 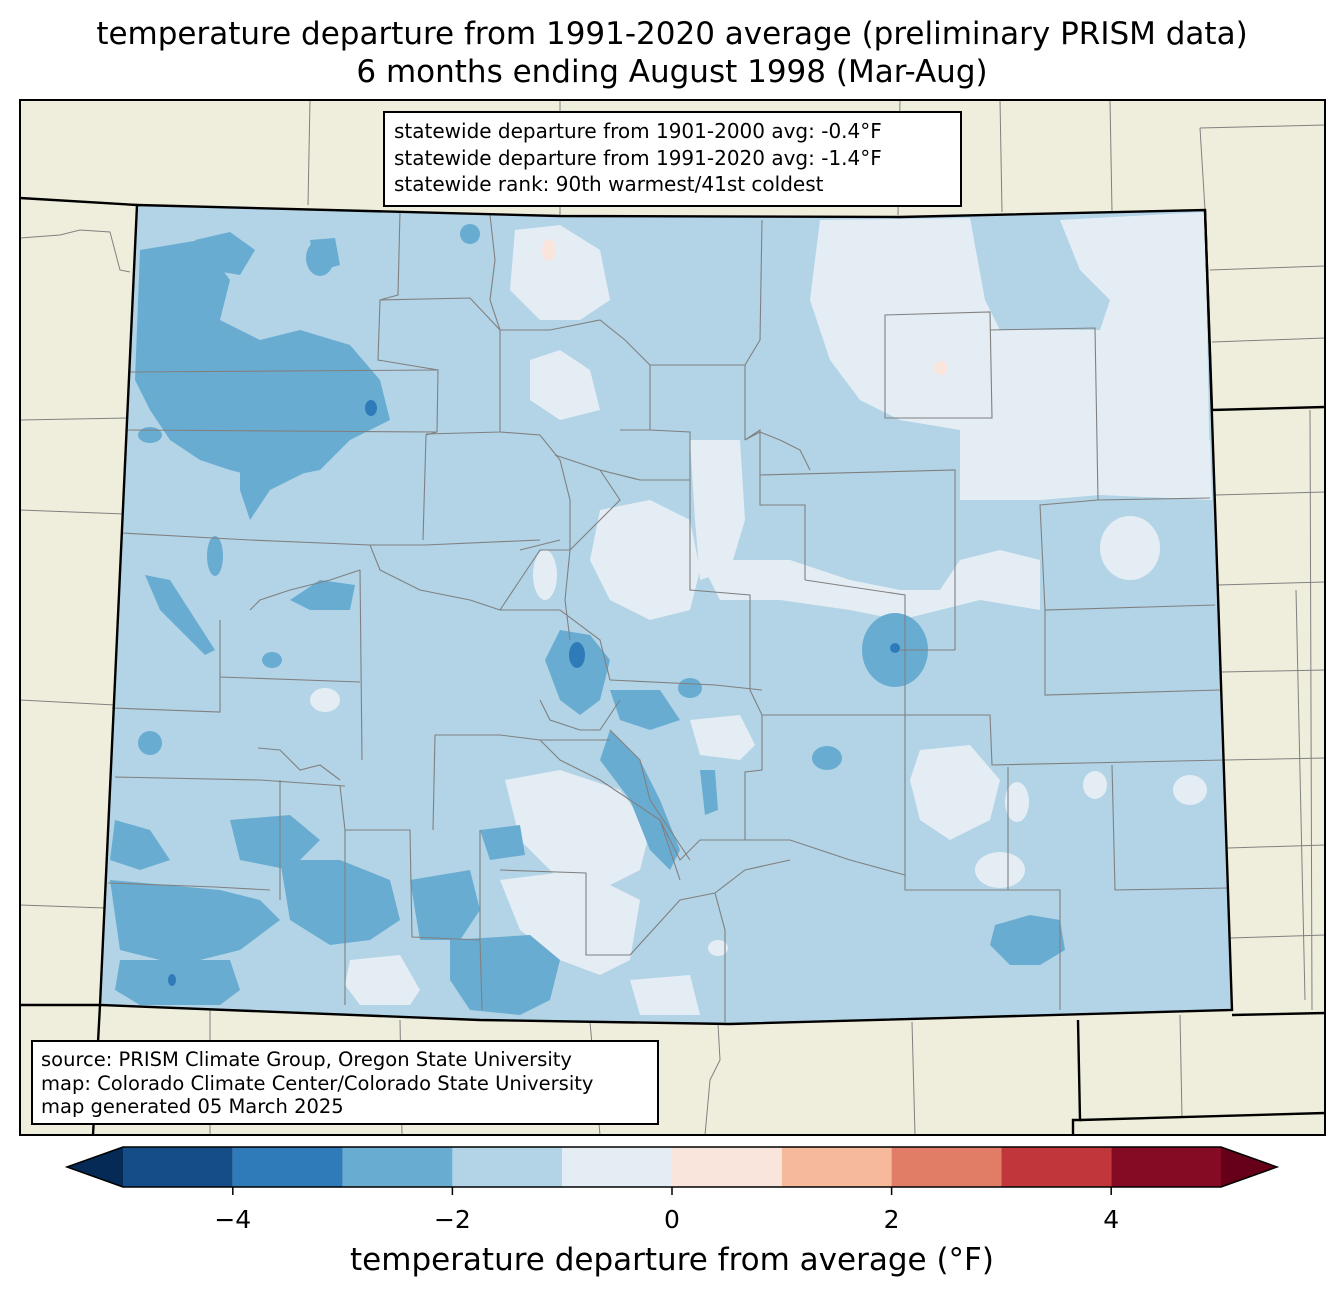 What do you see at coordinates (891, 1219) in the screenshot?
I see `colorbar-tick-label: 2` at bounding box center [891, 1219].